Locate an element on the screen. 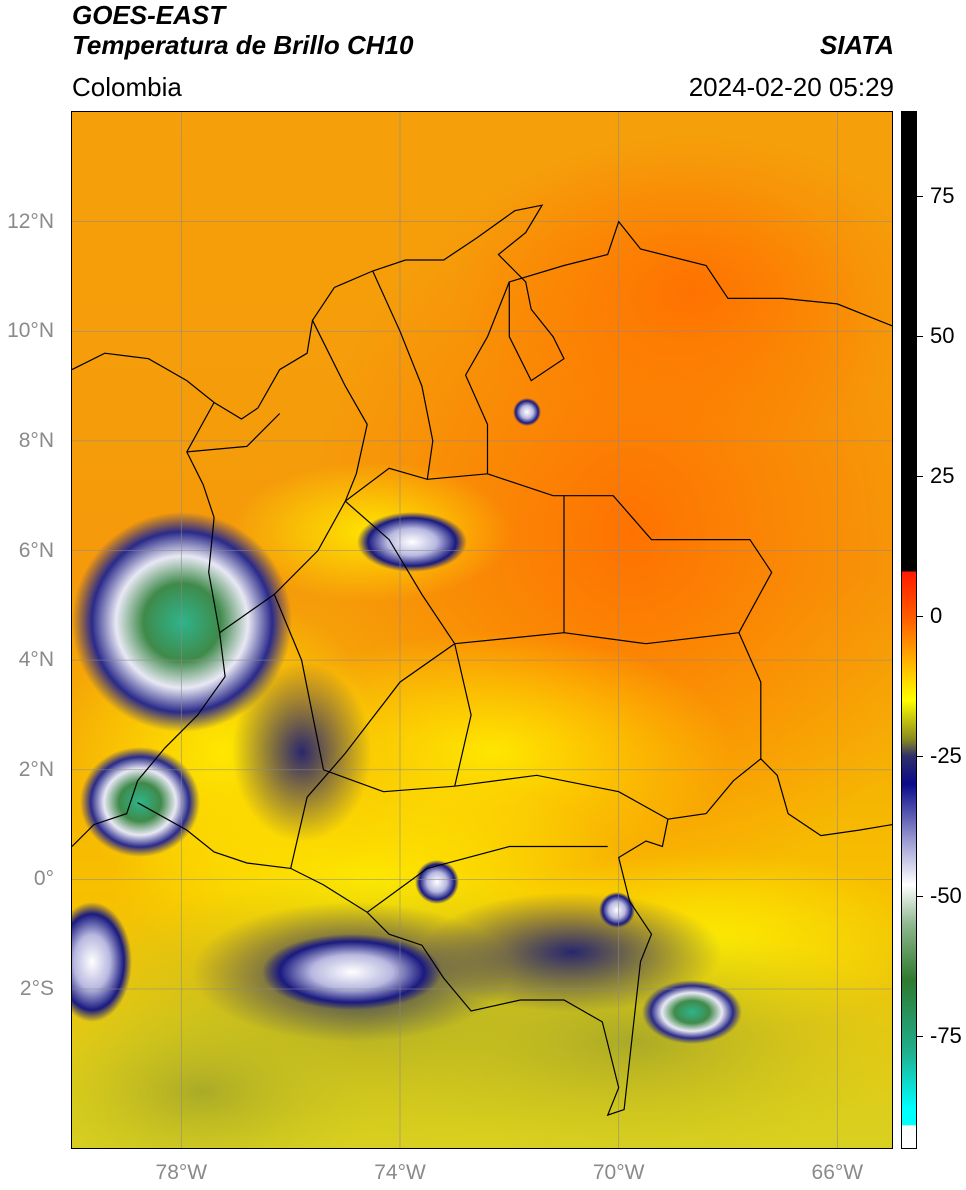 The width and height of the screenshot is (966, 1190). pacific-coast is located at coordinates (149, 624).